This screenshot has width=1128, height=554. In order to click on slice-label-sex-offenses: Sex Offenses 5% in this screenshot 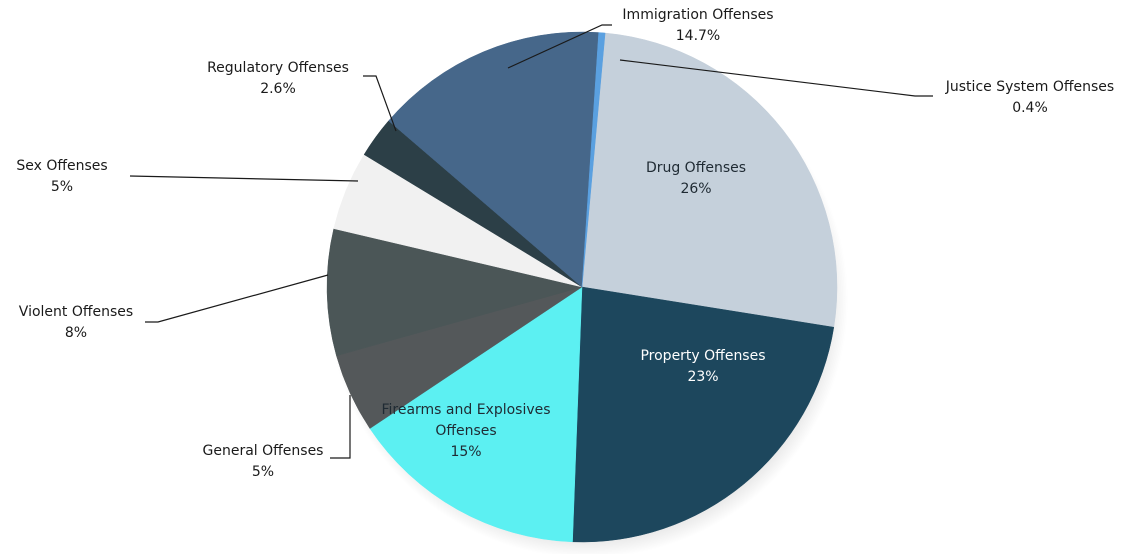, I will do `click(61, 176)`.